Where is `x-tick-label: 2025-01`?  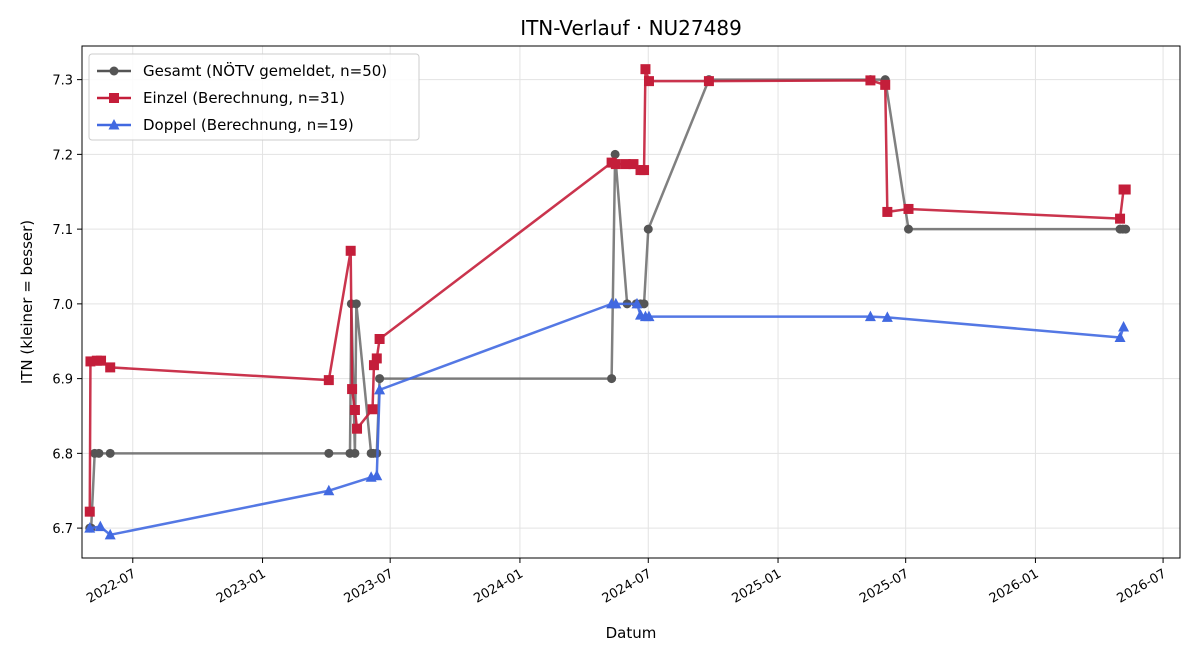 x-tick-label: 2025-01 is located at coordinates (756, 586).